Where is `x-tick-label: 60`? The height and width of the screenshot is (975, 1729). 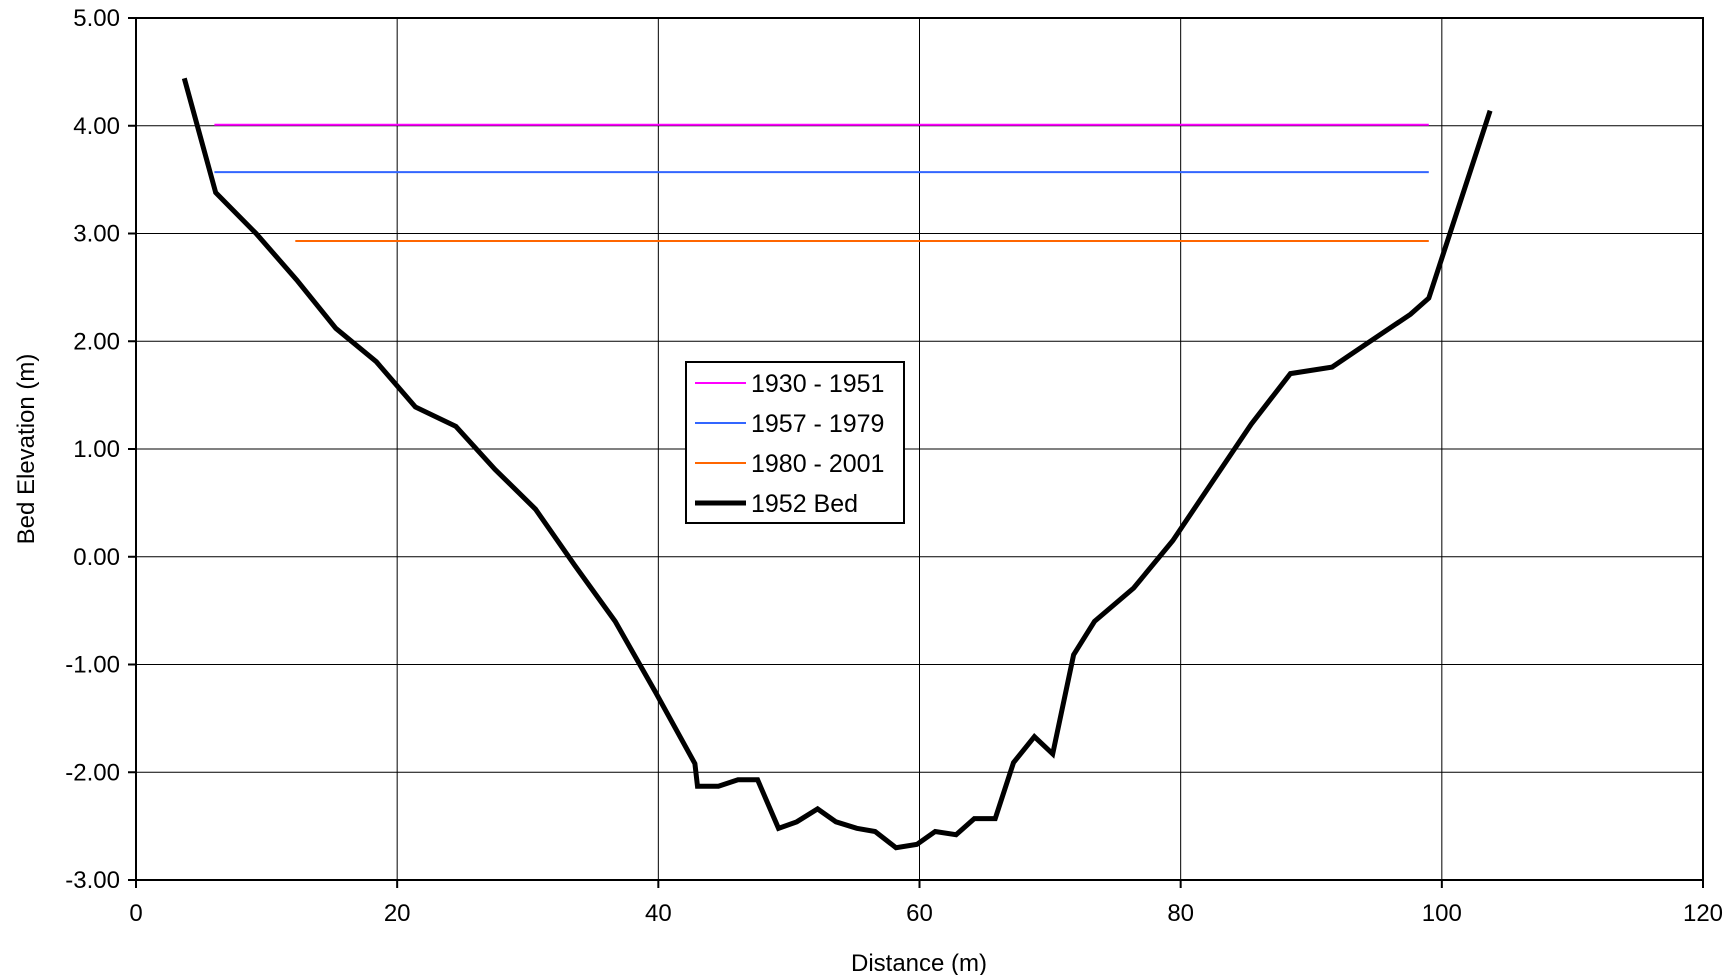 x-tick-label: 60 is located at coordinates (919, 913).